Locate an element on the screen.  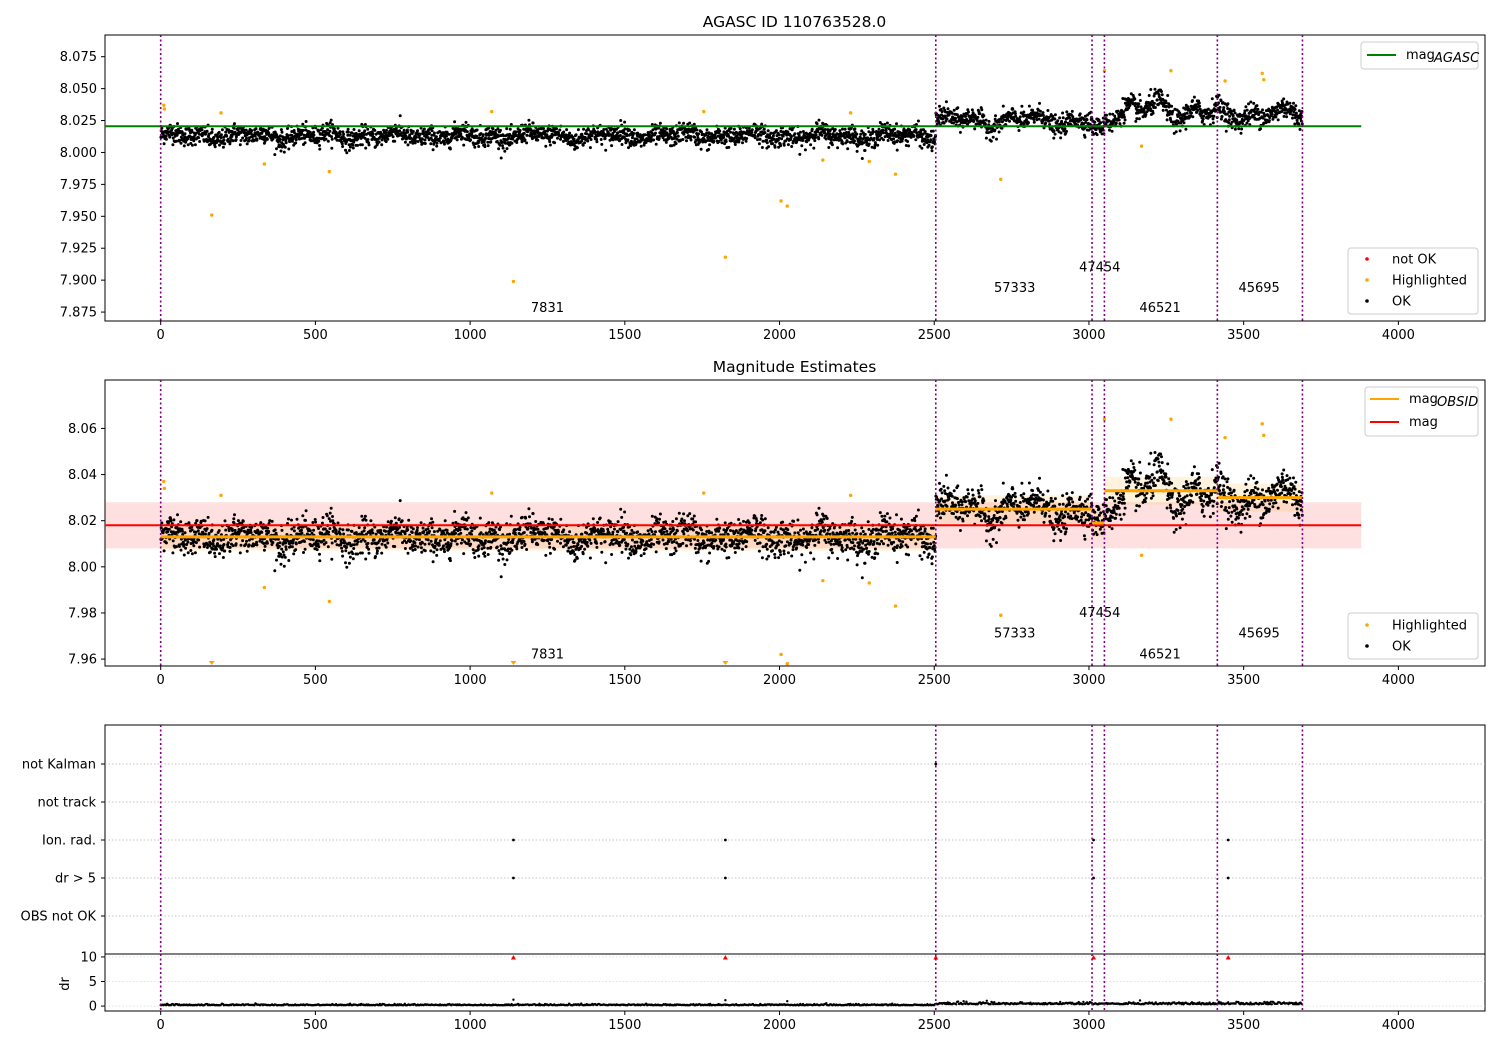
panel1-xtick-label: 0 is located at coordinates (161, 335).